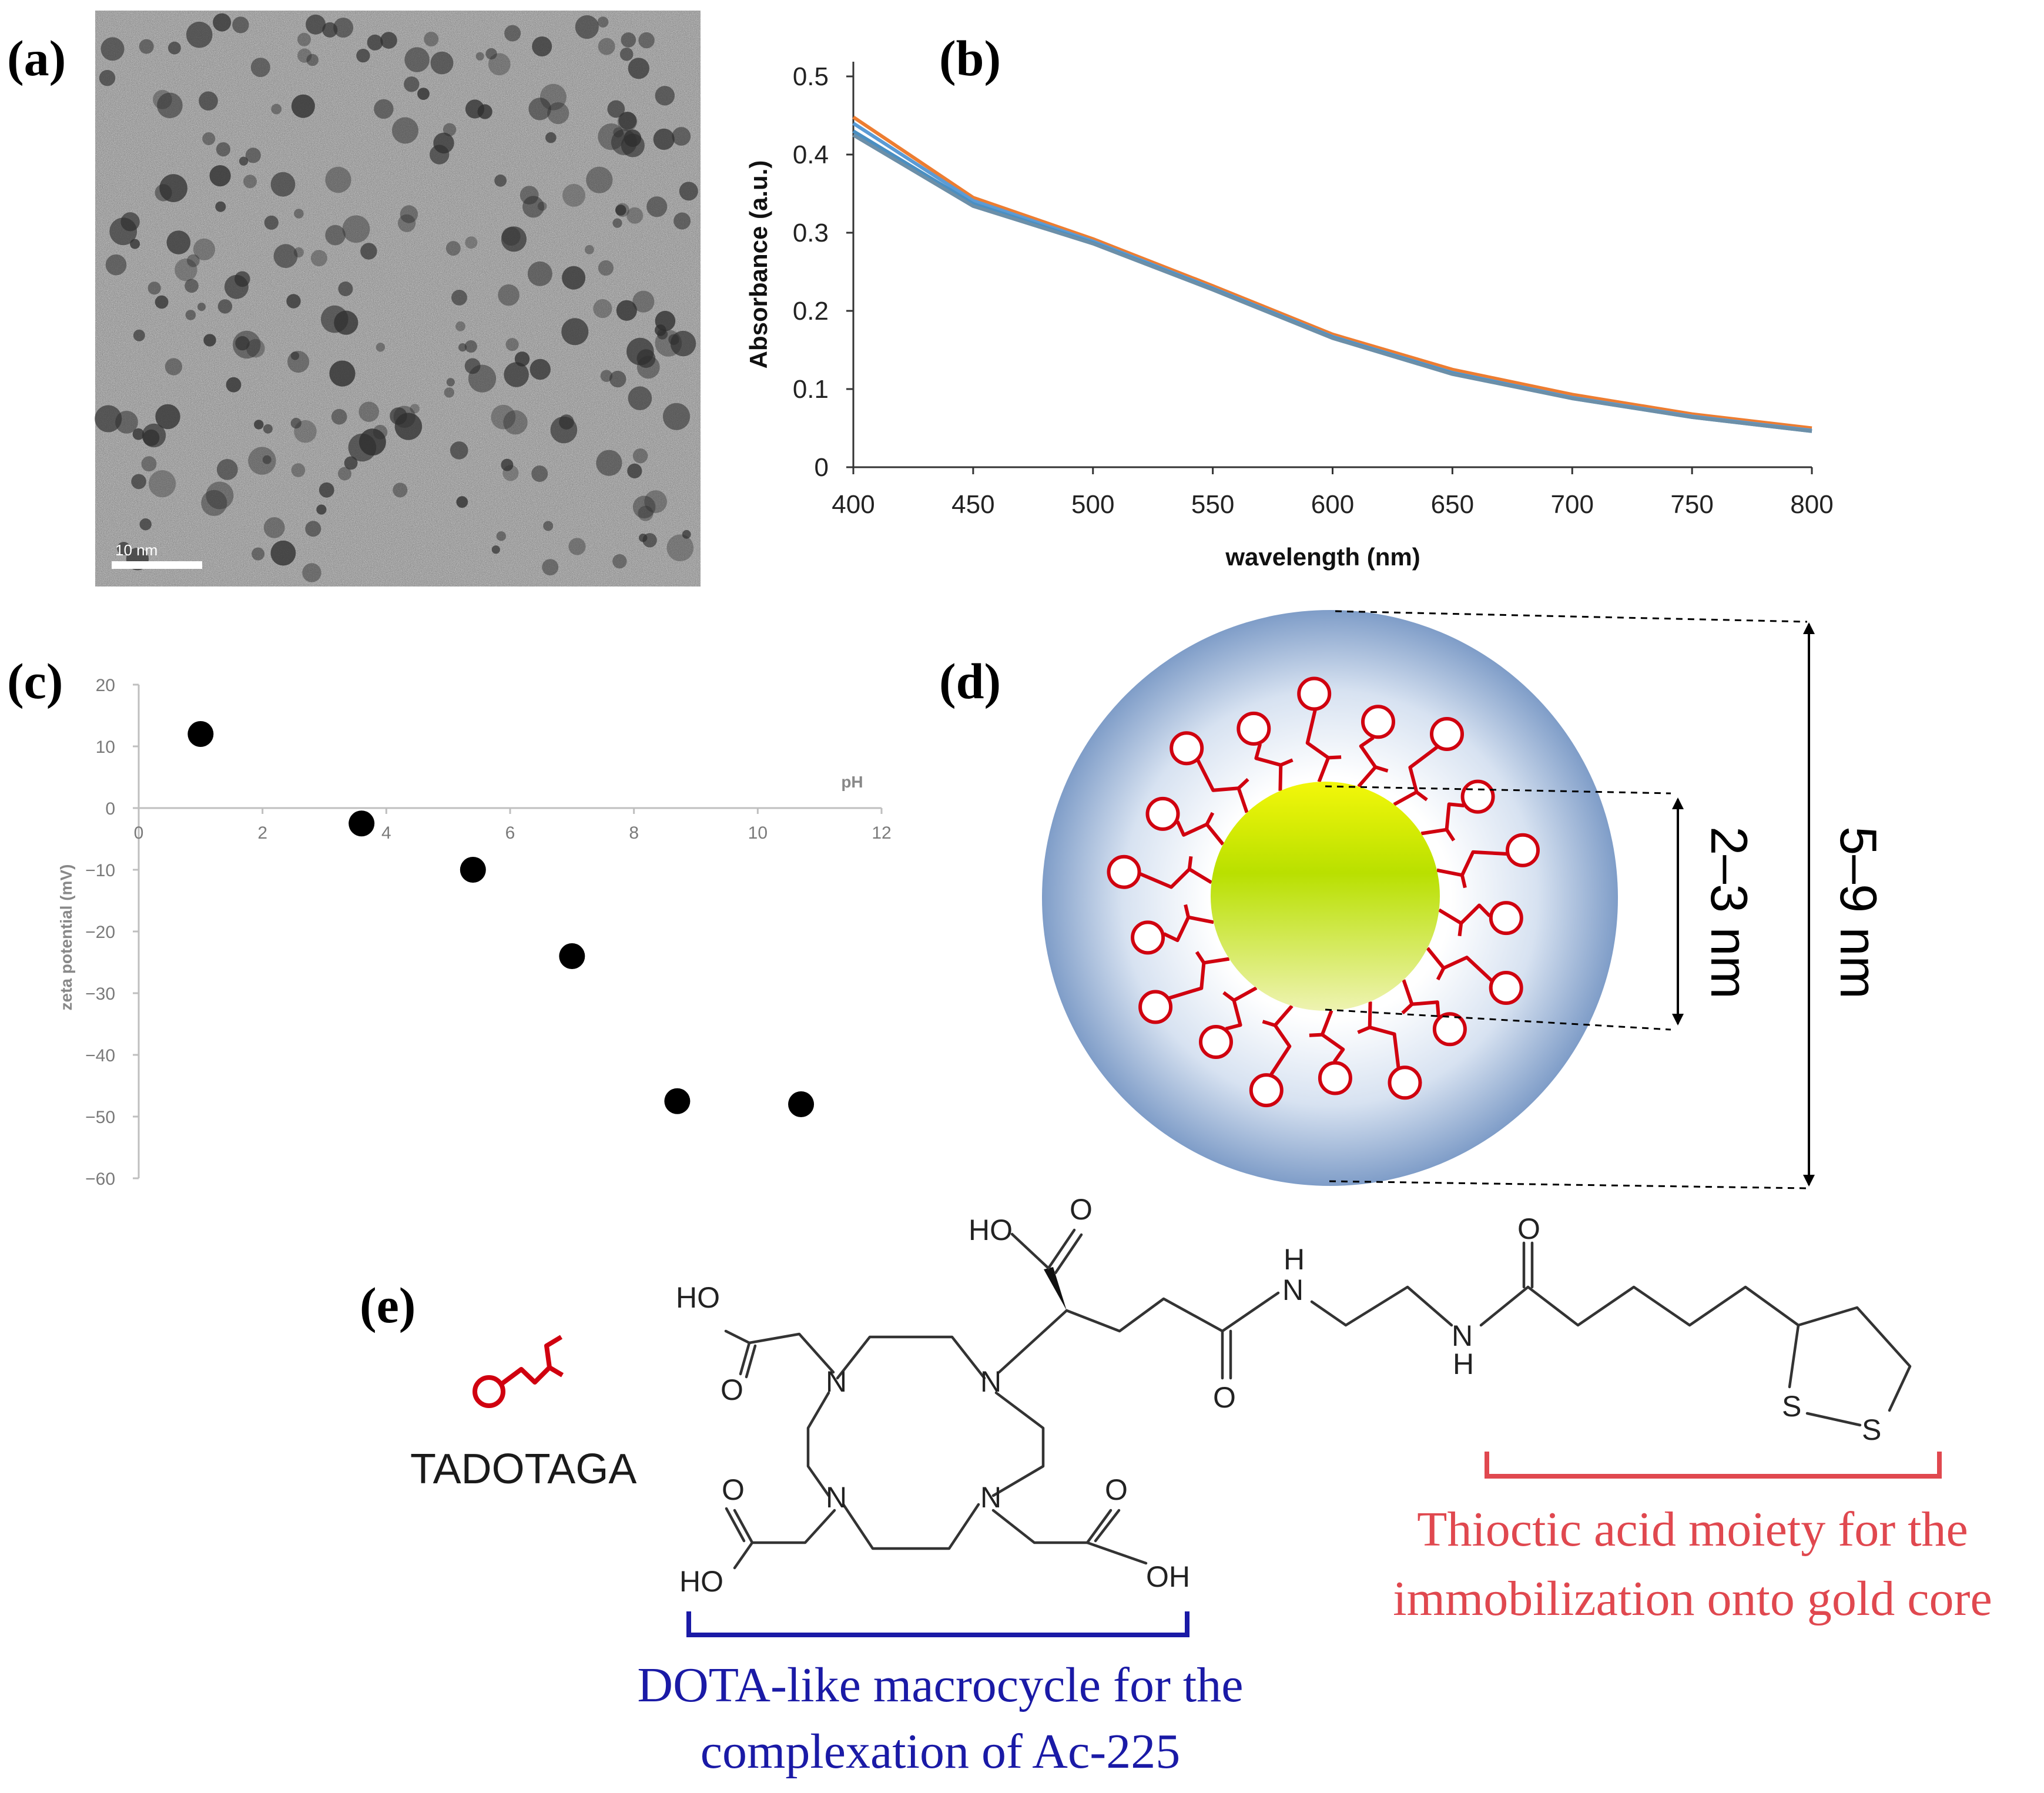 The height and width of the screenshot is (1793, 2044). I want to click on c-x-tick-label: 12, so click(881, 833).